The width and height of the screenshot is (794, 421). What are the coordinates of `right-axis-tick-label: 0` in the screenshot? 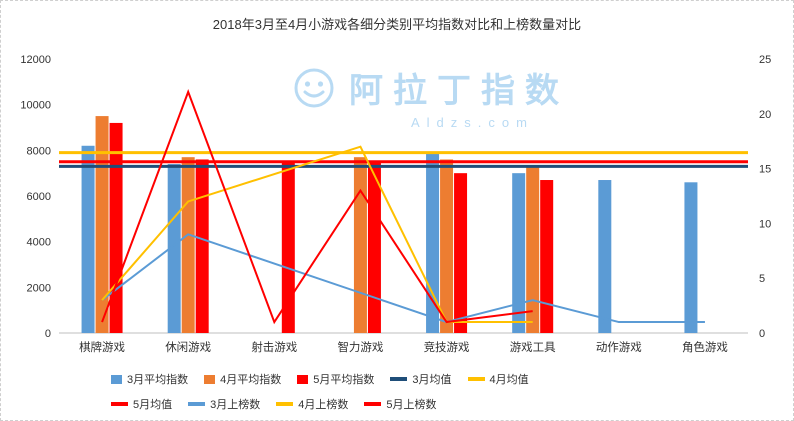 It's located at (762, 334).